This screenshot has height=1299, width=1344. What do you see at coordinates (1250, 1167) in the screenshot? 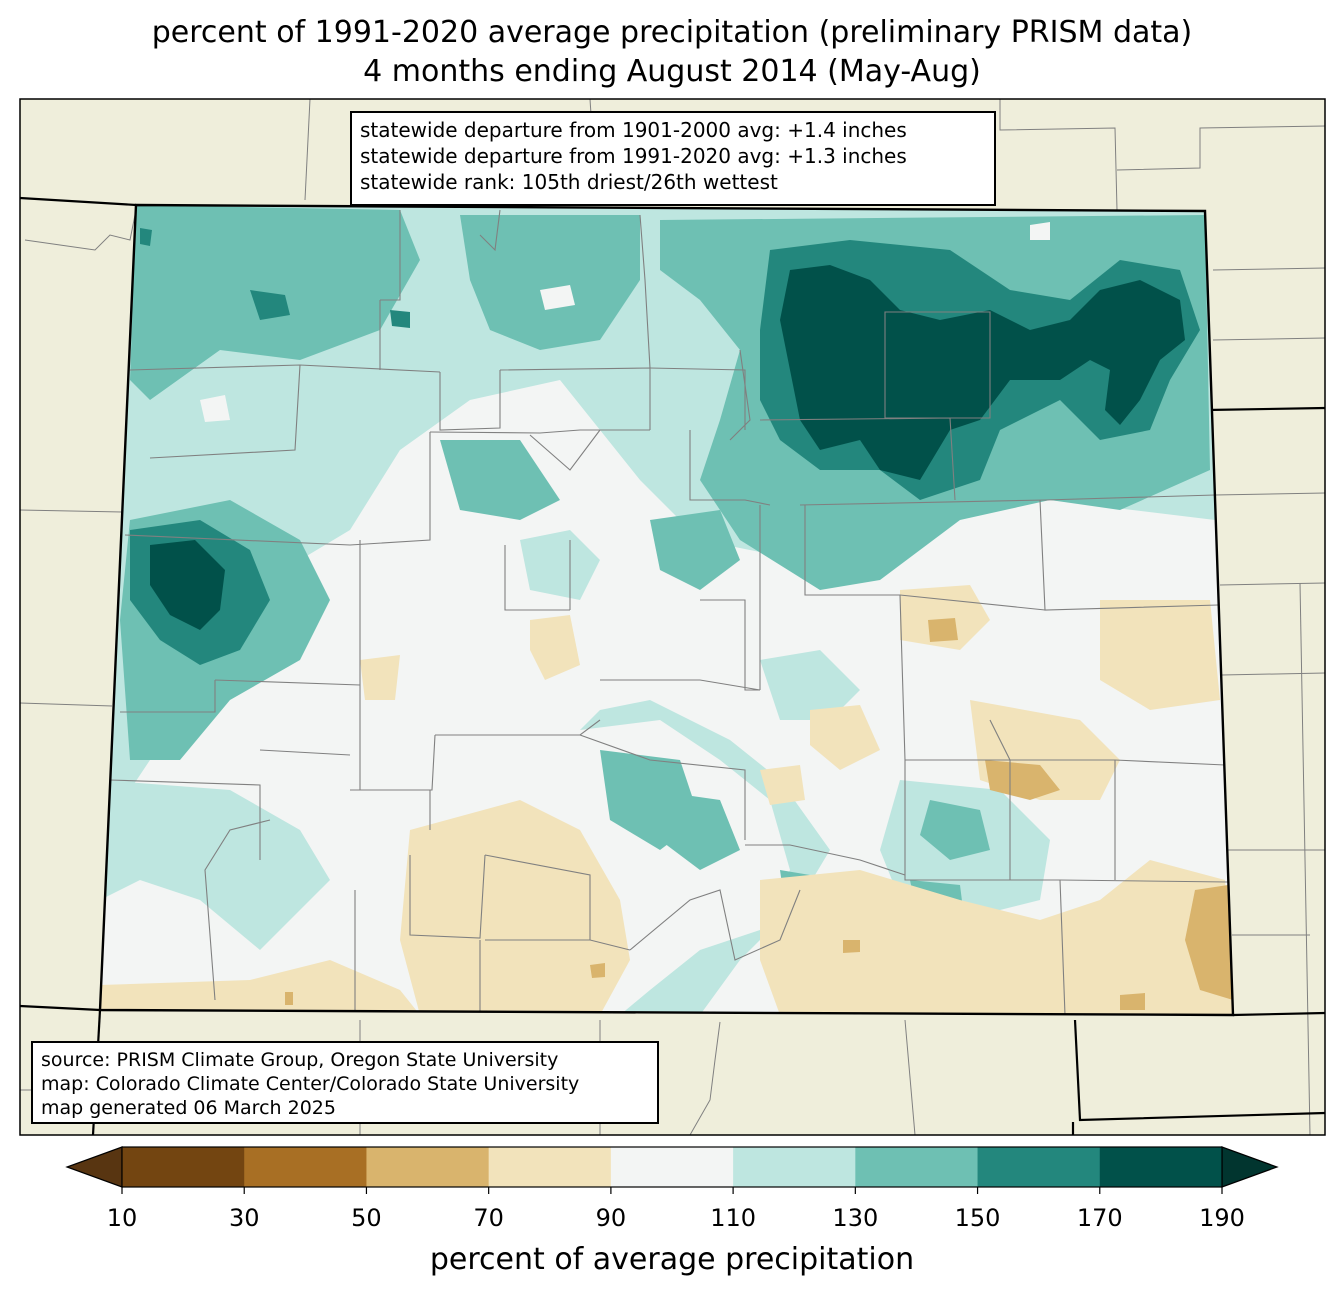
I see `colorbar-over-arrow` at bounding box center [1250, 1167].